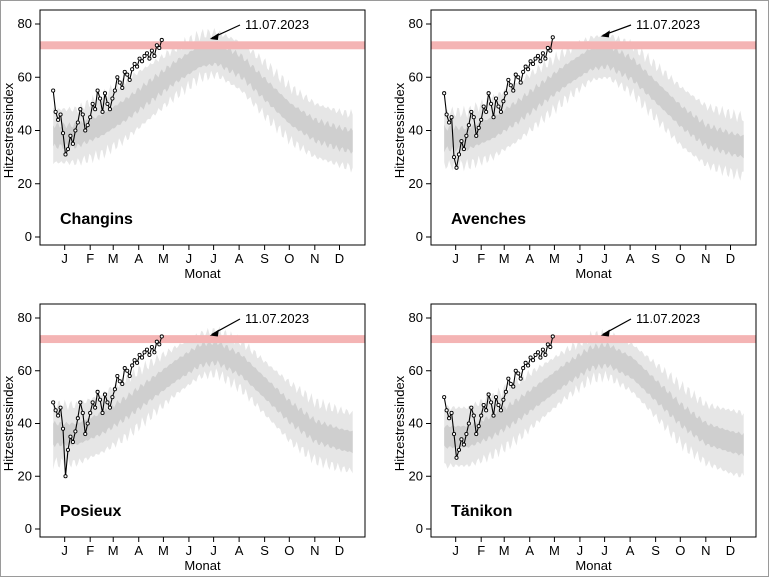 The height and width of the screenshot is (577, 769). I want to click on y-tick-label: 80, so click(416, 23).